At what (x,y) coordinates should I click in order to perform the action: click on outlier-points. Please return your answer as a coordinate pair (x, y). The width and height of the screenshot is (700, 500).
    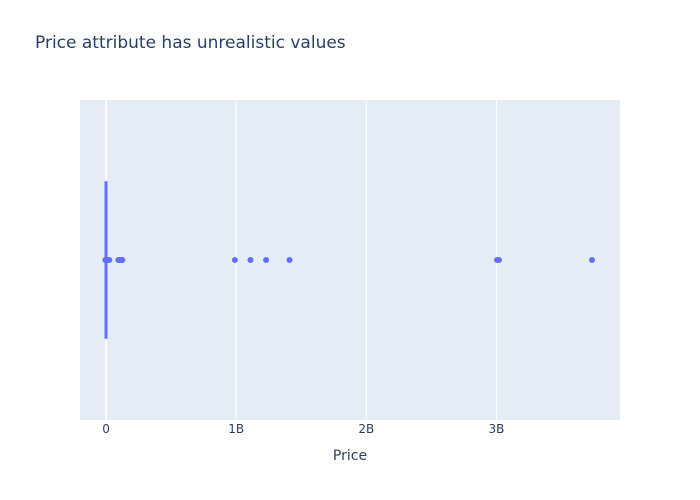
    Looking at the image, I should click on (349, 260).